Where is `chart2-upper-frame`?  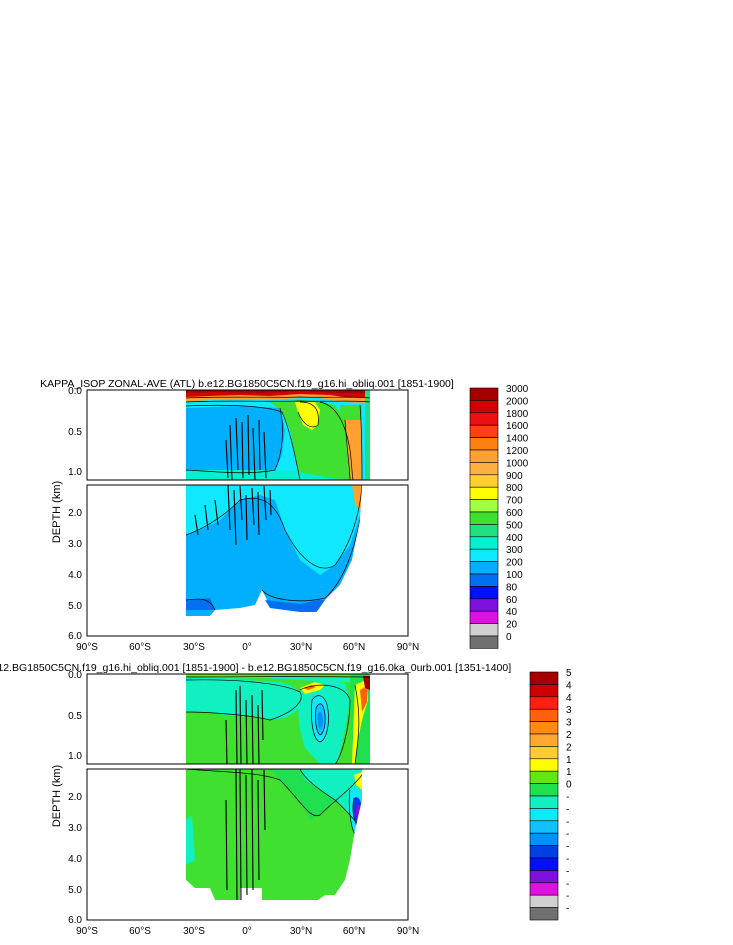 chart2-upper-frame is located at coordinates (247, 719).